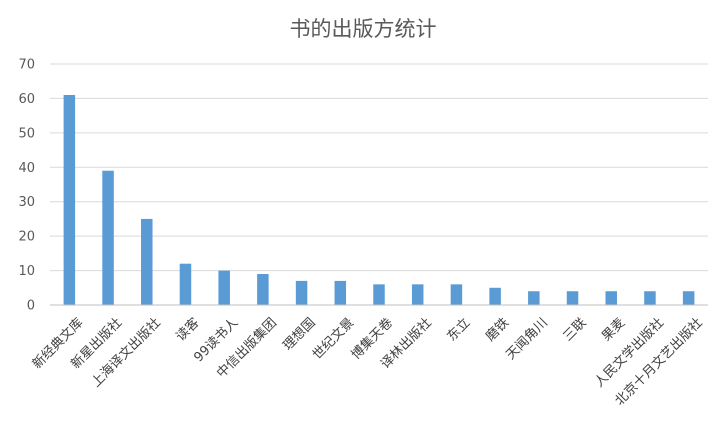  What do you see at coordinates (26, 271) in the screenshot?
I see `y-tick-label: 10` at bounding box center [26, 271].